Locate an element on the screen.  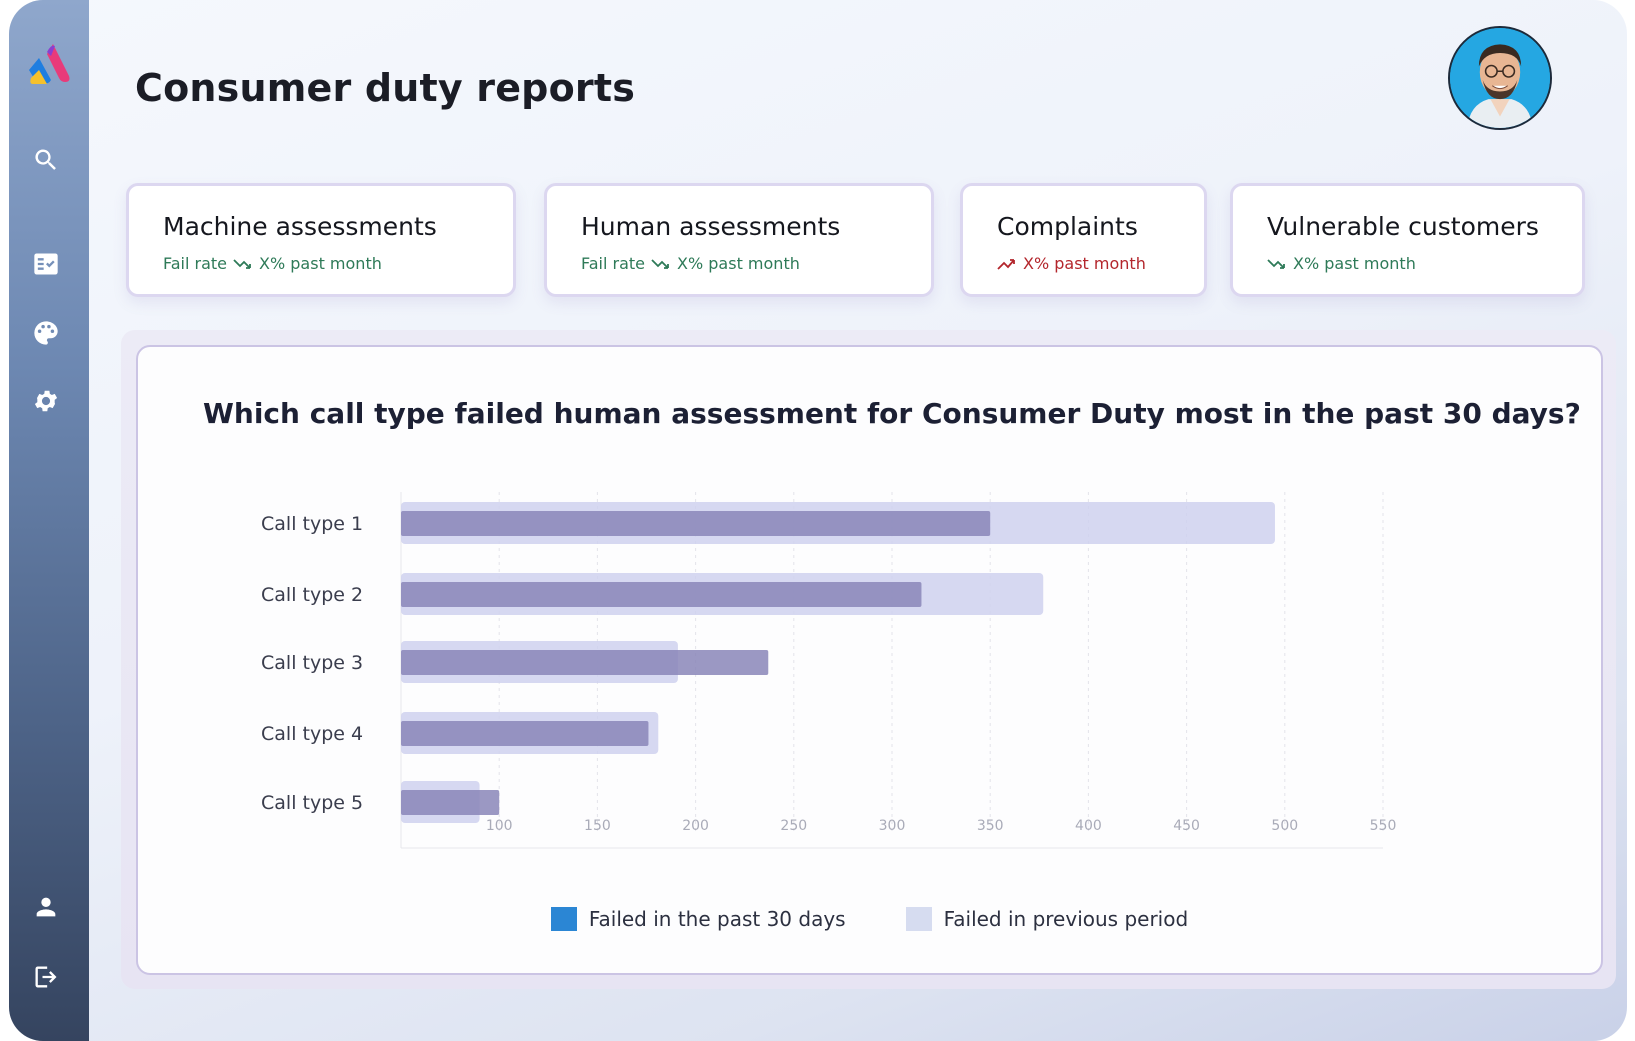
legend-item-previous: Failed in previous period is located at coordinates (1047, 919).